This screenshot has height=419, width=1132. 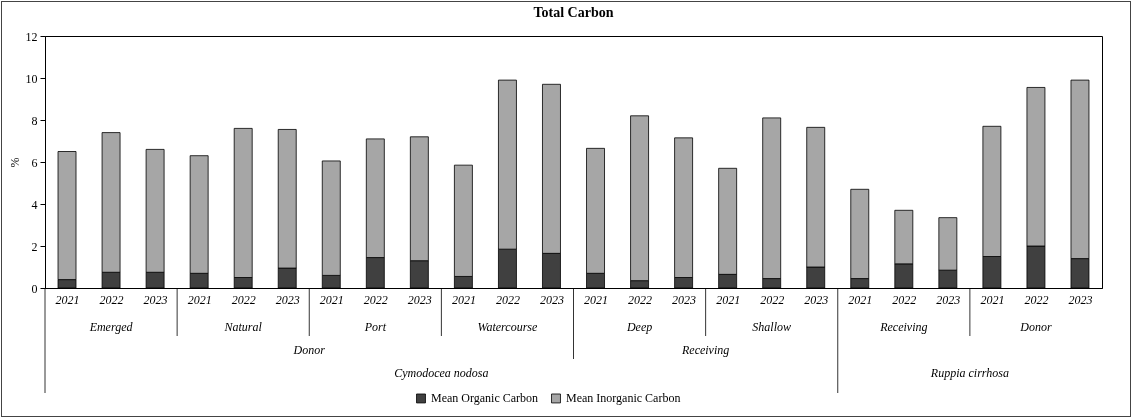 What do you see at coordinates (34, 120) in the screenshot?
I see `y-tick-label: 8` at bounding box center [34, 120].